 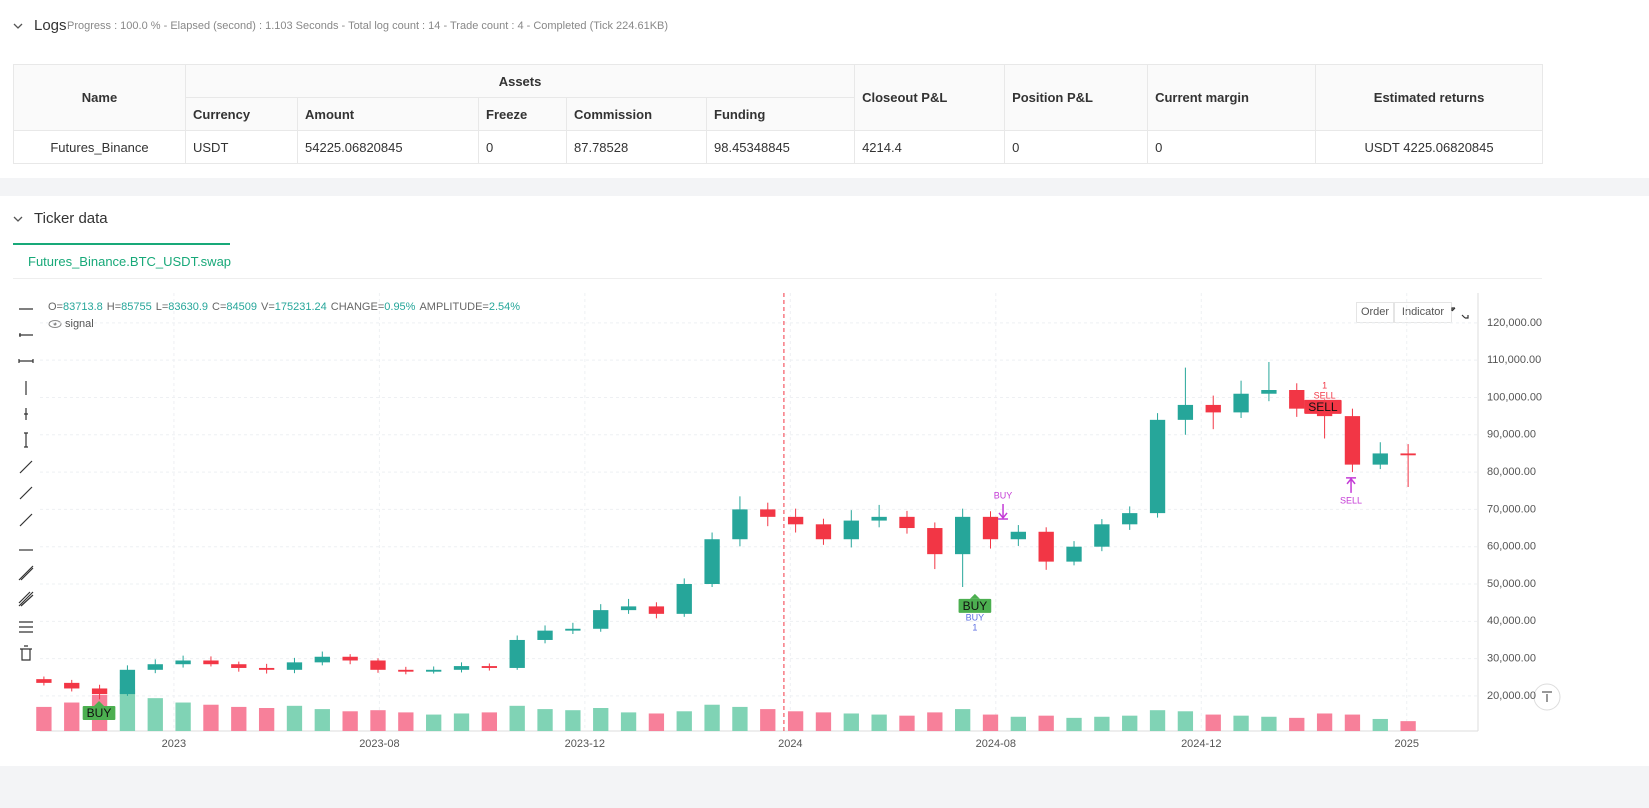 I want to click on ticker-title: Ticker data, so click(x=71, y=218).